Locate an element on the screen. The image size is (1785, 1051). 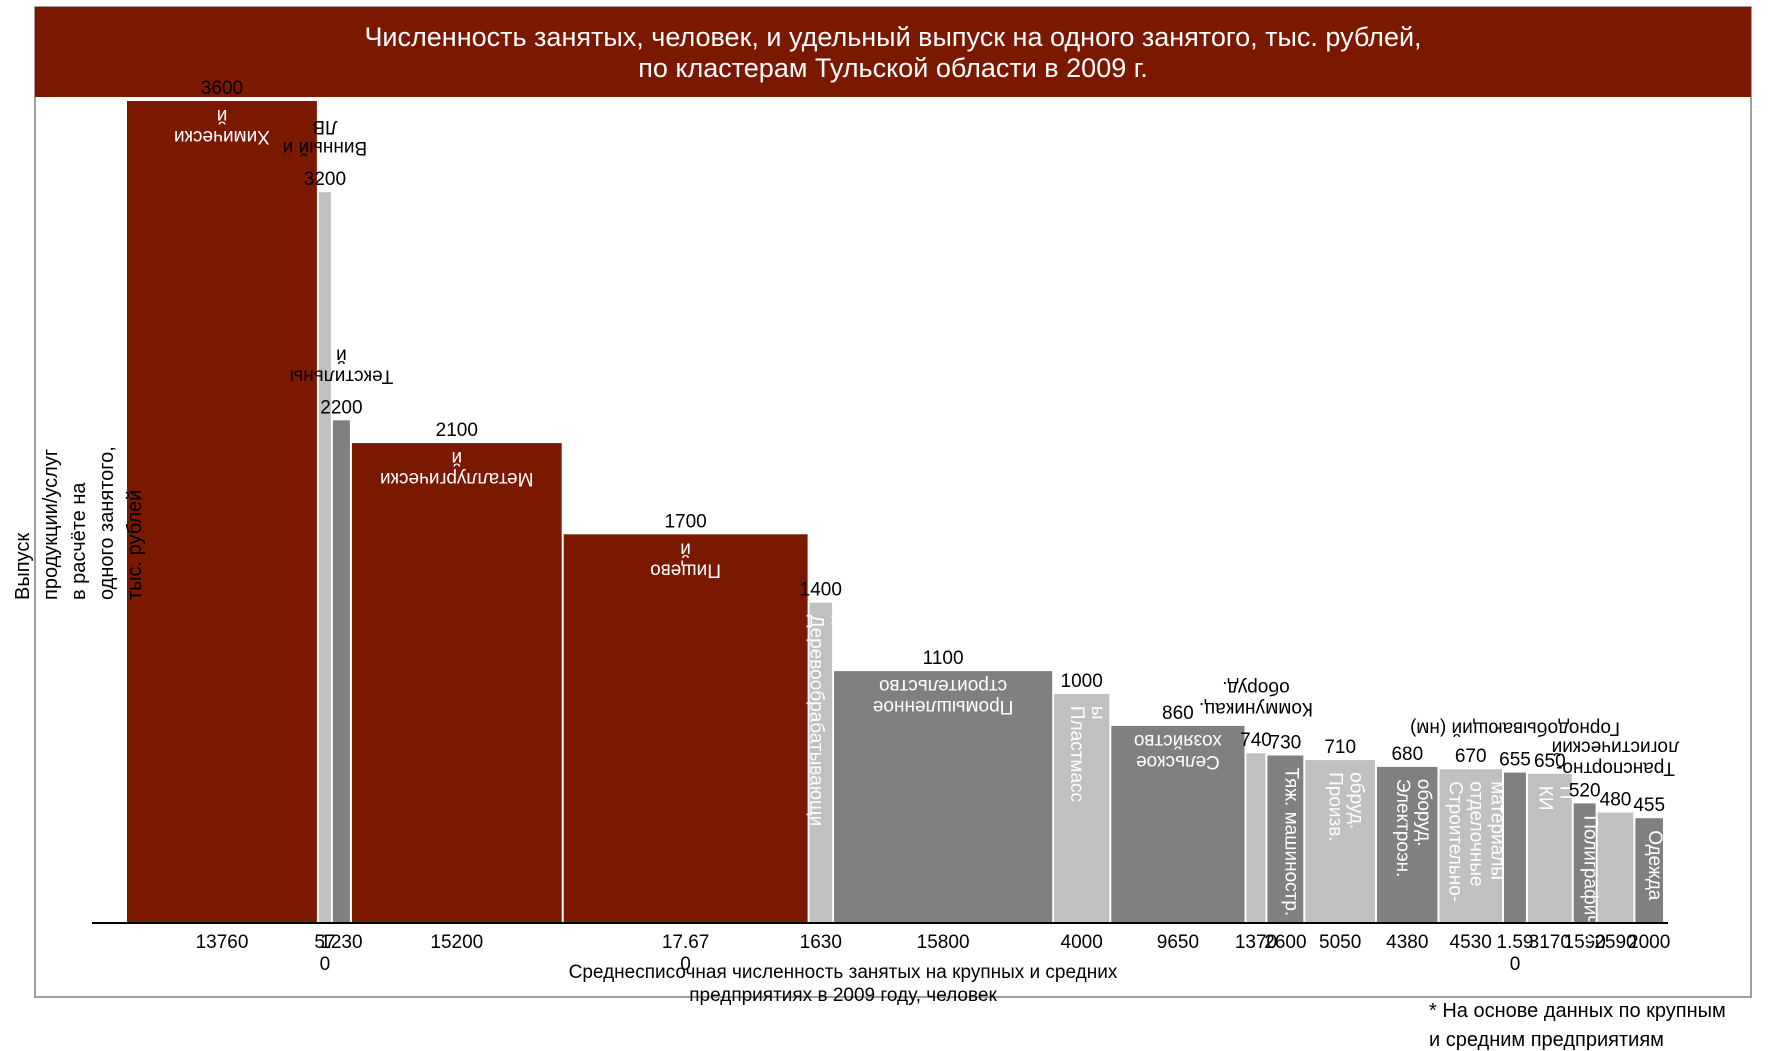
value-label-cluster-1: 3600 is located at coordinates (222, 88).